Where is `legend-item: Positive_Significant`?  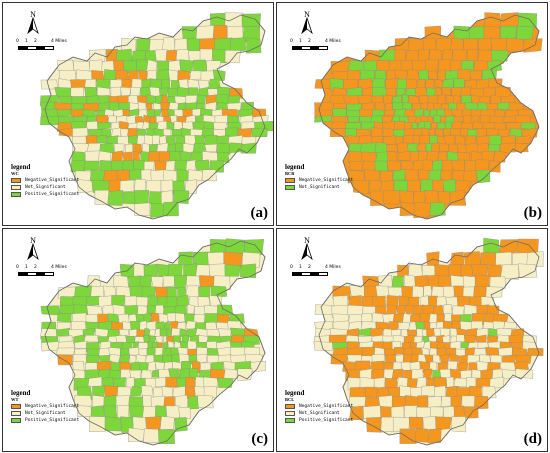 legend-item: Positive_Significant is located at coordinates (66, 420).